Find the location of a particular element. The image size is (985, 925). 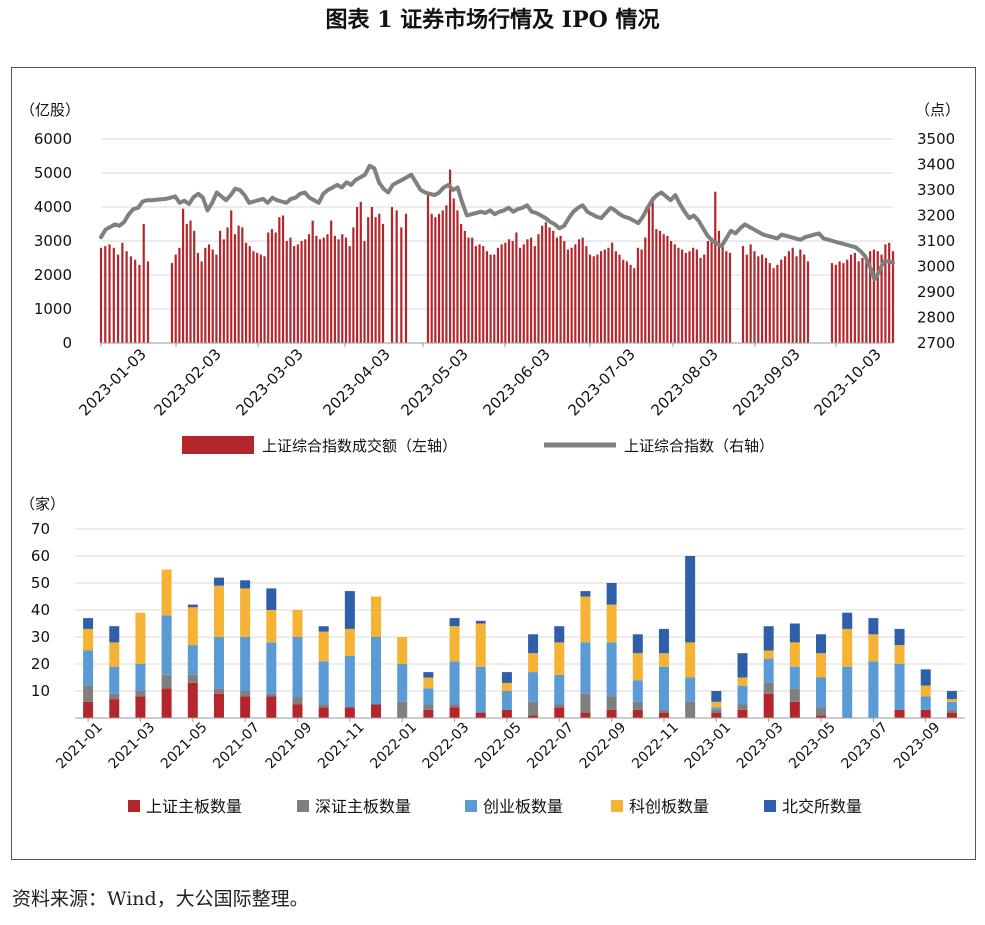

top-left-tick-label: 3000 is located at coordinates (53, 241).